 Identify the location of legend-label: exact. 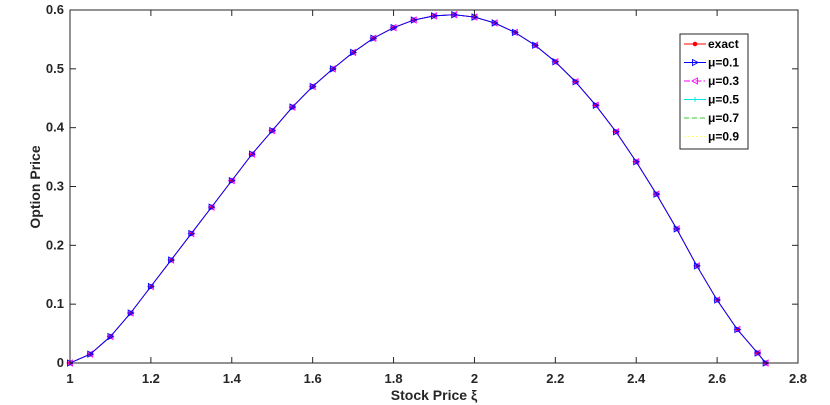
(723, 44).